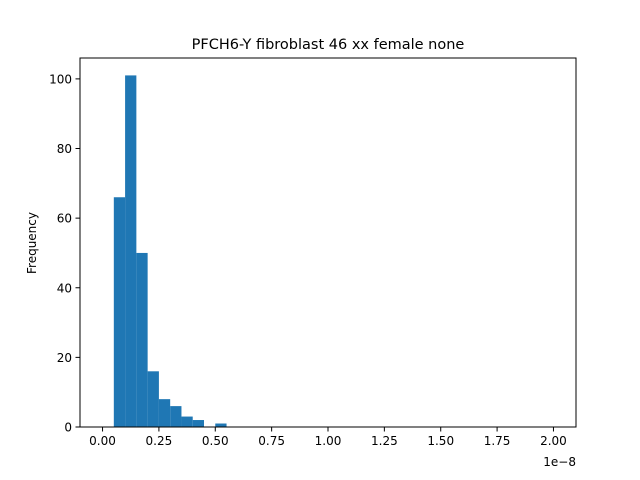 The image size is (640, 480). I want to click on x-tick-label: 2.00, so click(553, 441).